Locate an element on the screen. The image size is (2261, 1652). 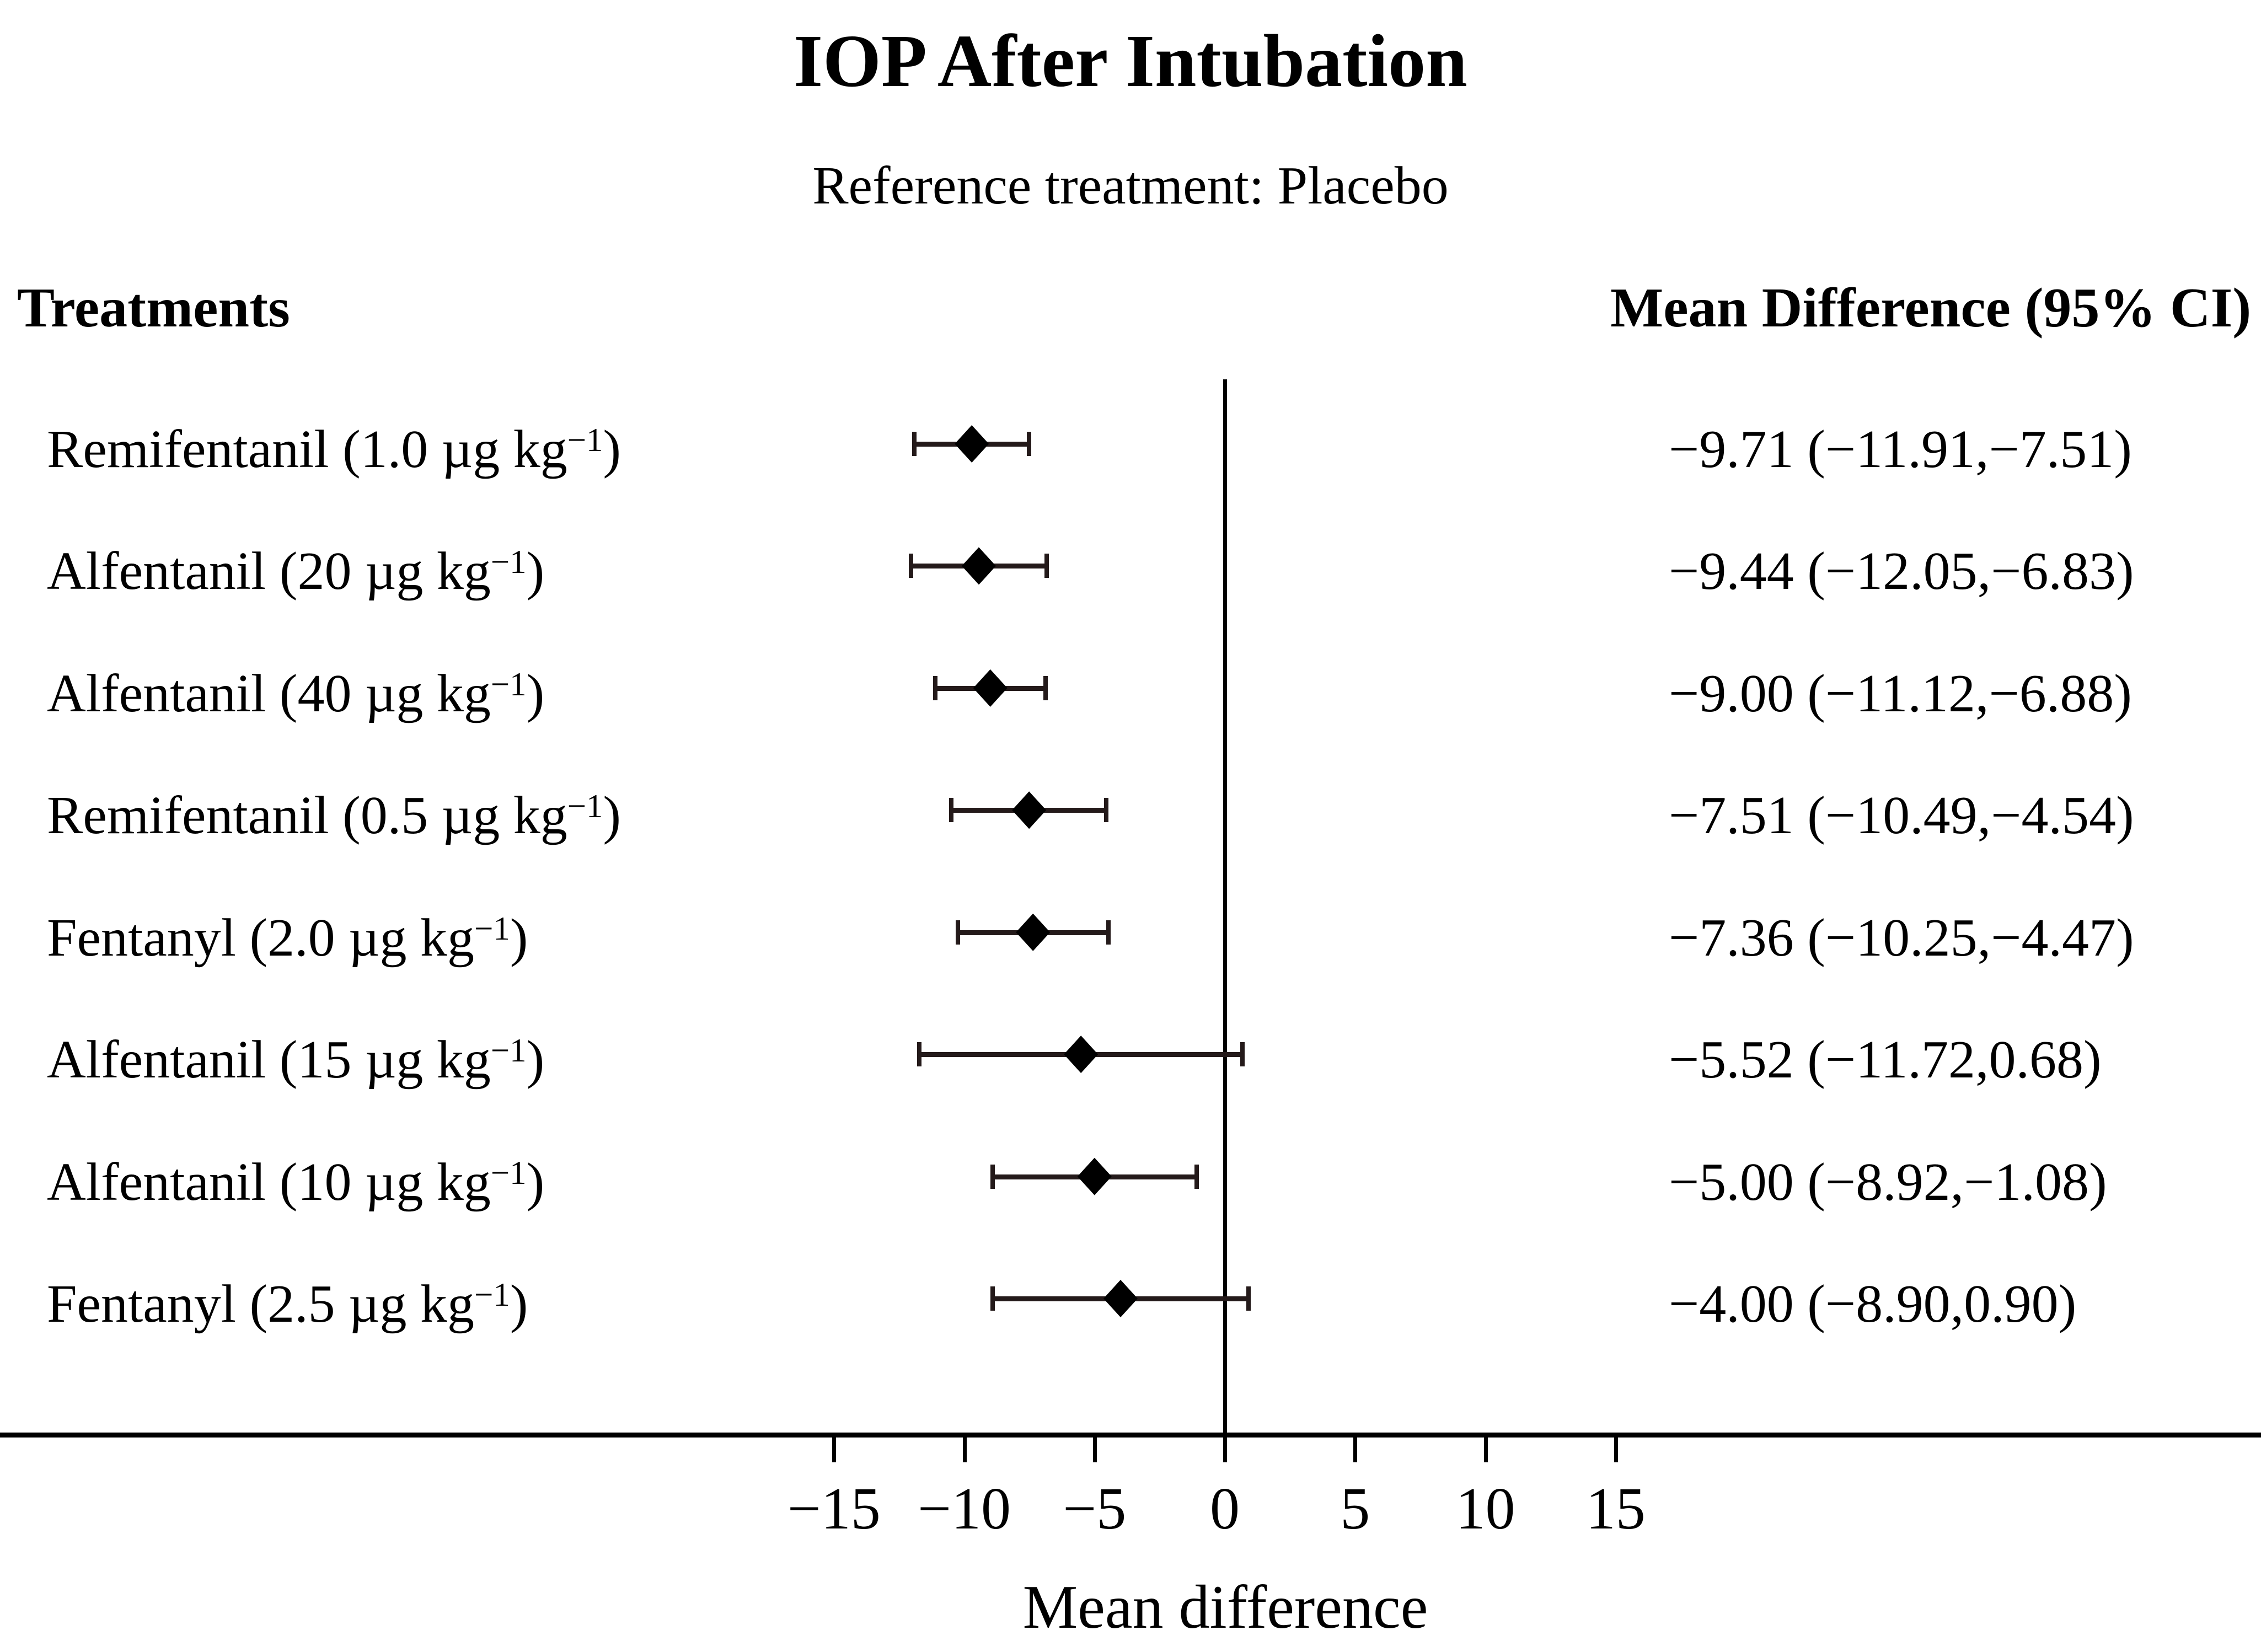
reference-zero-line is located at coordinates (1225, 908).